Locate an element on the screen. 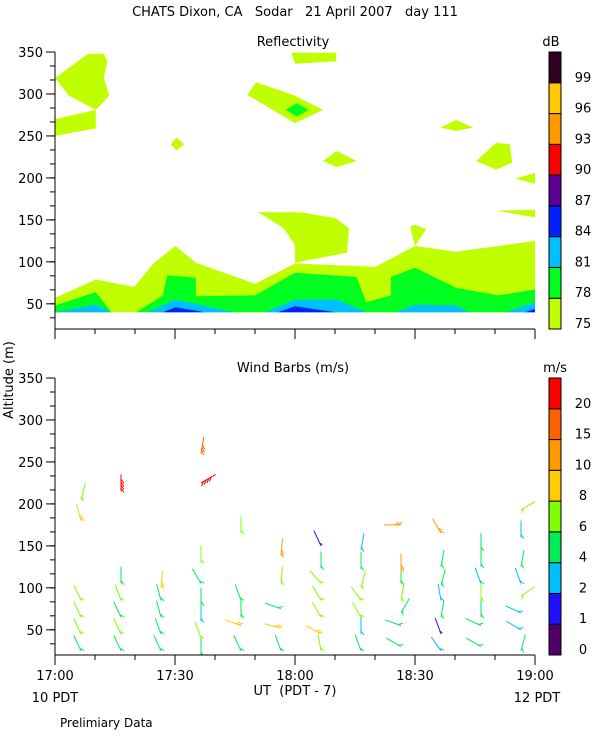  colorbar-label: 93 is located at coordinates (583, 139).